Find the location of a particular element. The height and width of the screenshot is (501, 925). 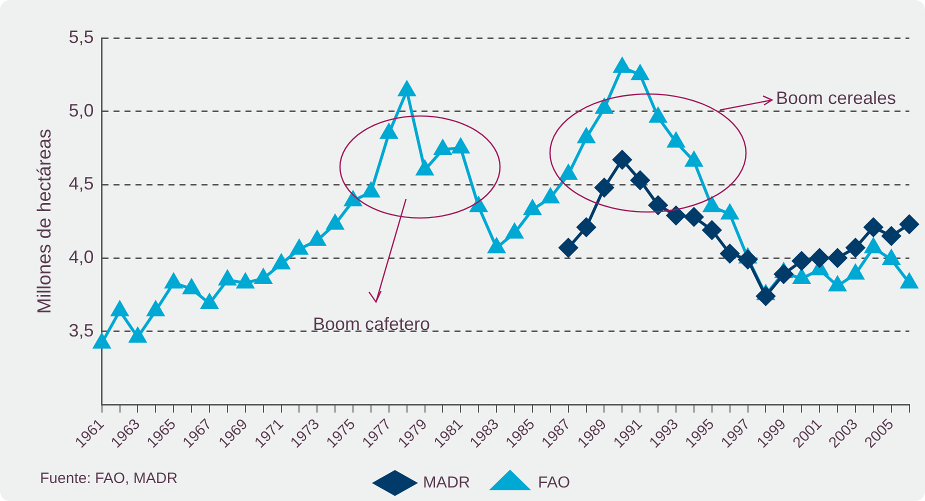

legend-label: MADR is located at coordinates (446, 483).